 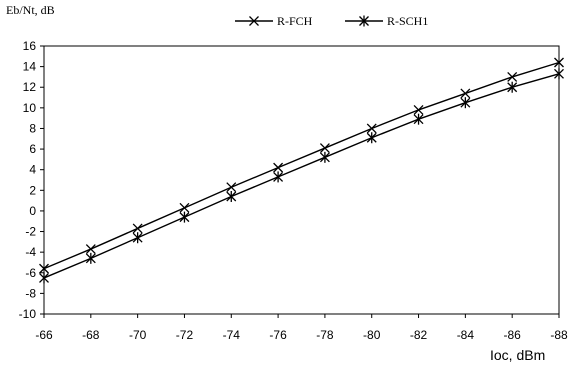 What do you see at coordinates (30, 273) in the screenshot?
I see `y-tick-label: -6` at bounding box center [30, 273].